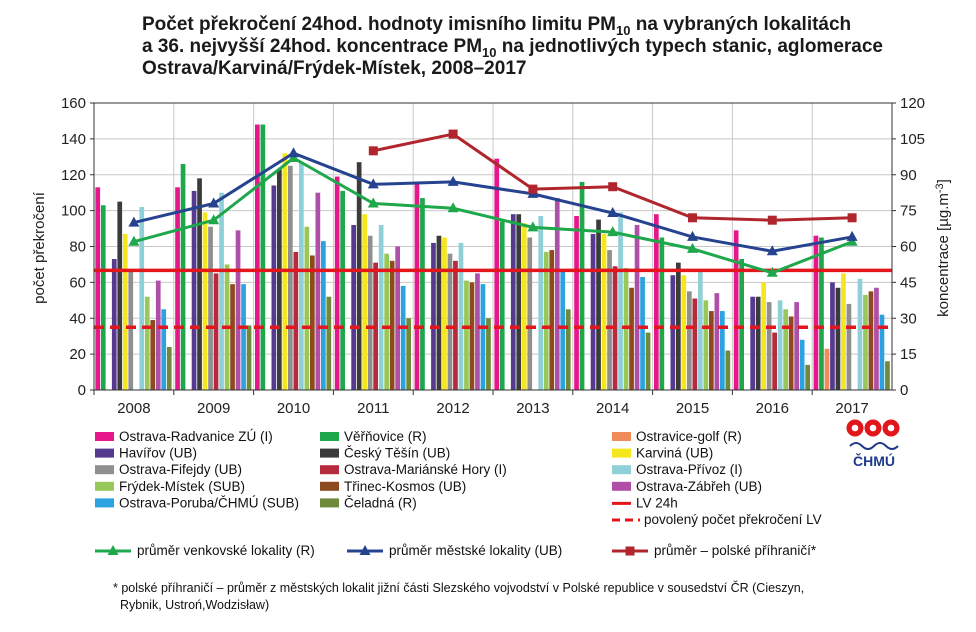 Image resolution: width=976 pixels, height=632 pixels. Describe the element at coordinates (689, 436) in the screenshot. I see `legend-label: Ostravice-golf (R)` at that location.